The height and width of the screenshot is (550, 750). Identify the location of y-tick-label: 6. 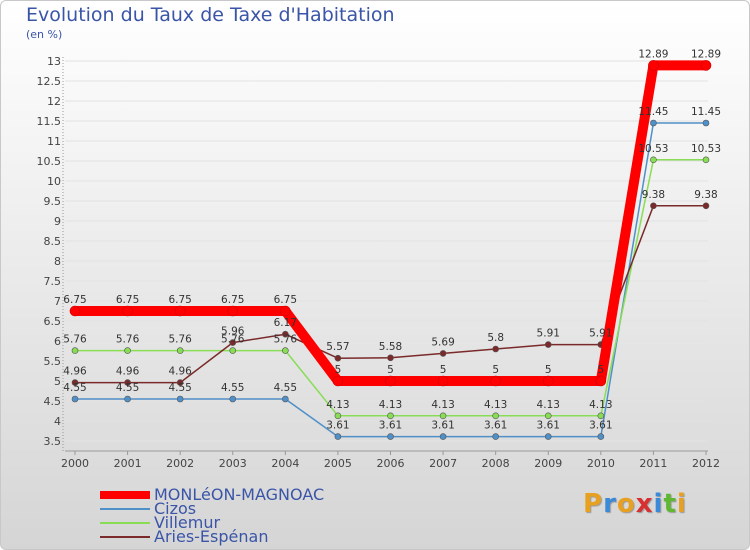
(57, 341).